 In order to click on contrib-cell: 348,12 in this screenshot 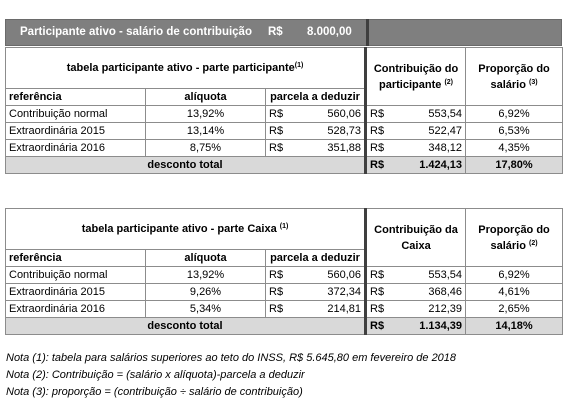, I will do `click(430, 148)`.